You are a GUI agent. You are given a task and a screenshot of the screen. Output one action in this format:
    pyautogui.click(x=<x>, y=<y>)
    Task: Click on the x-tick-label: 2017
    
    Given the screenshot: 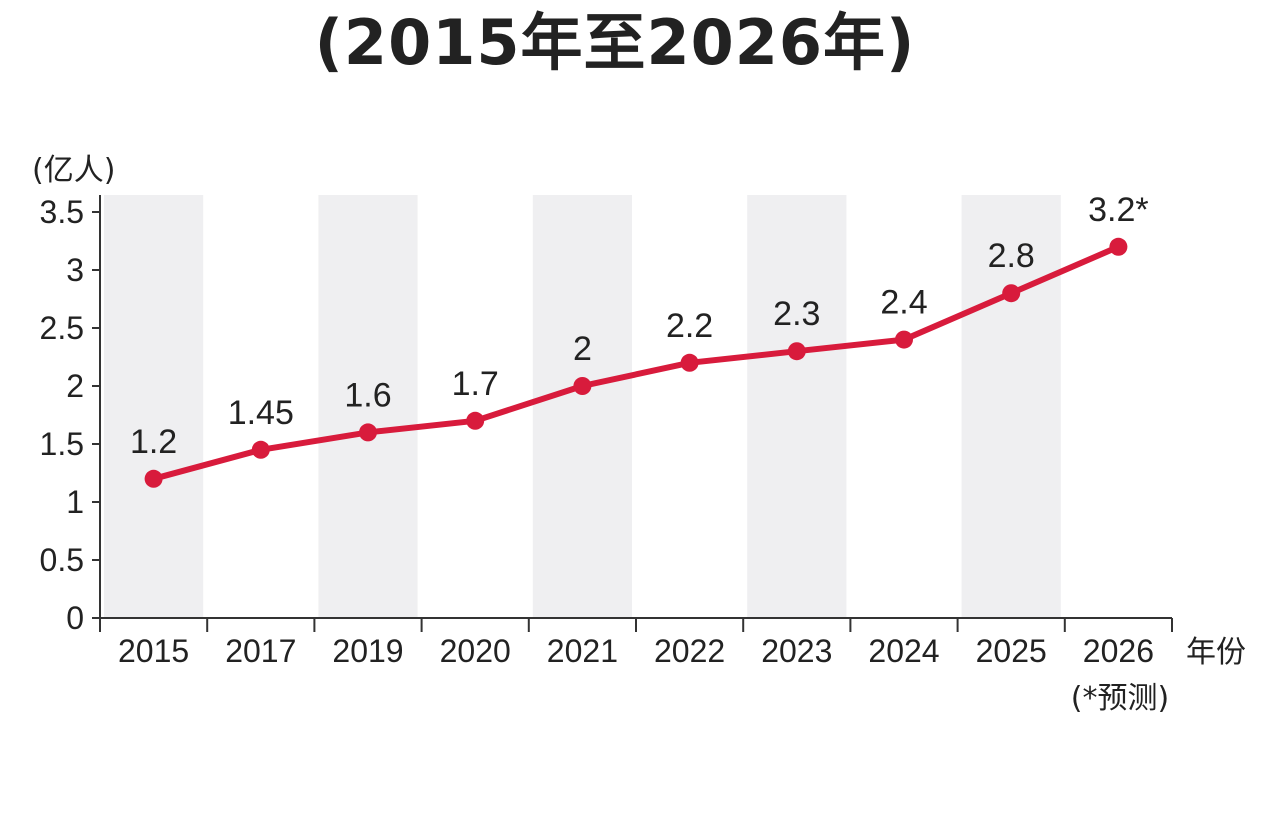 What is the action you would take?
    pyautogui.click(x=260, y=651)
    